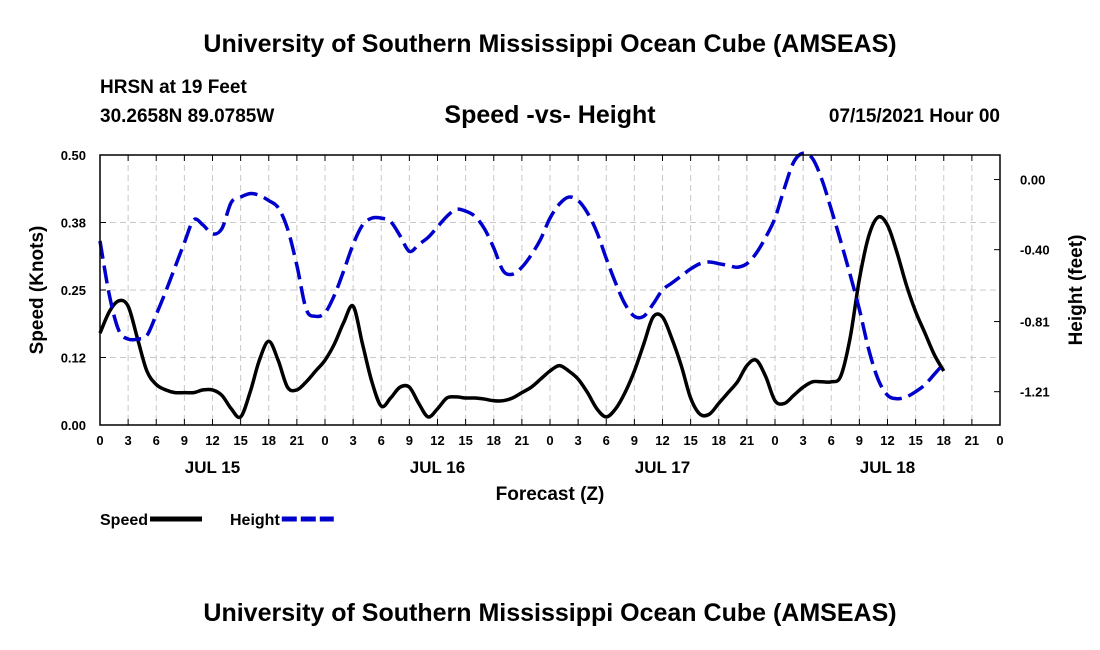 The height and width of the screenshot is (650, 1100). What do you see at coordinates (187, 116) in the screenshot?
I see `station-coordinates: 30.2658N 89.0785W` at bounding box center [187, 116].